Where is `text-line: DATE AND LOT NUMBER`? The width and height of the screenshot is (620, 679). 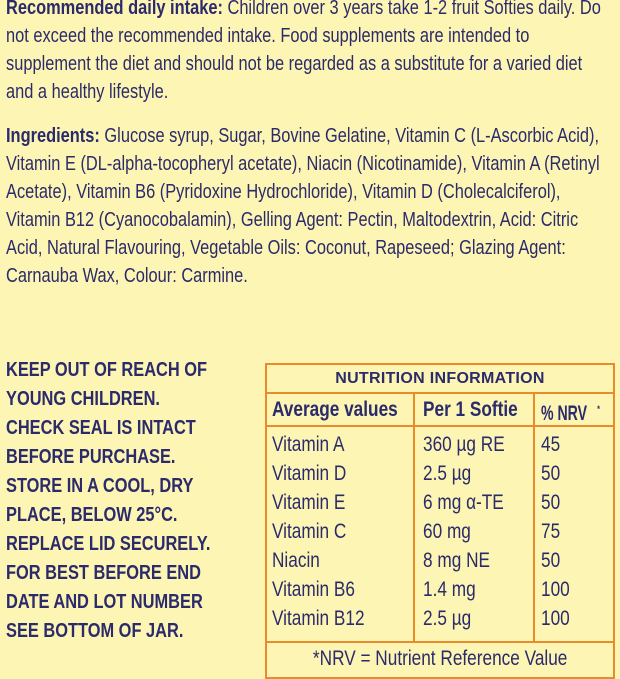 text-line: DATE AND LOT NUMBER is located at coordinates (104, 602).